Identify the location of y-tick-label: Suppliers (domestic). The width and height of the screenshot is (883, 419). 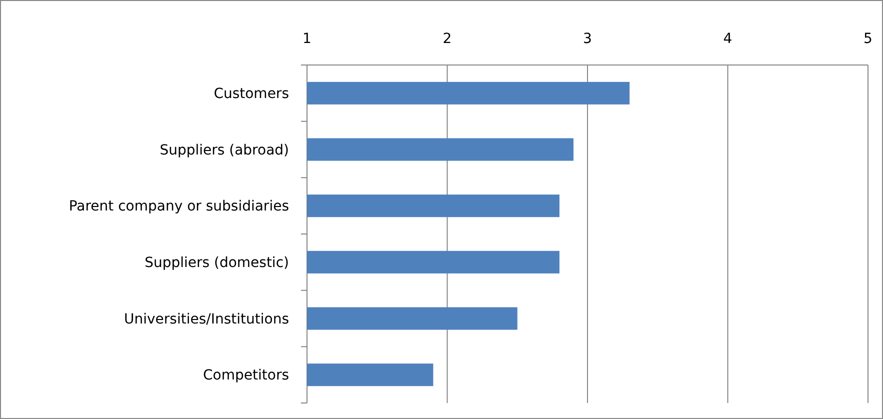
(216, 263).